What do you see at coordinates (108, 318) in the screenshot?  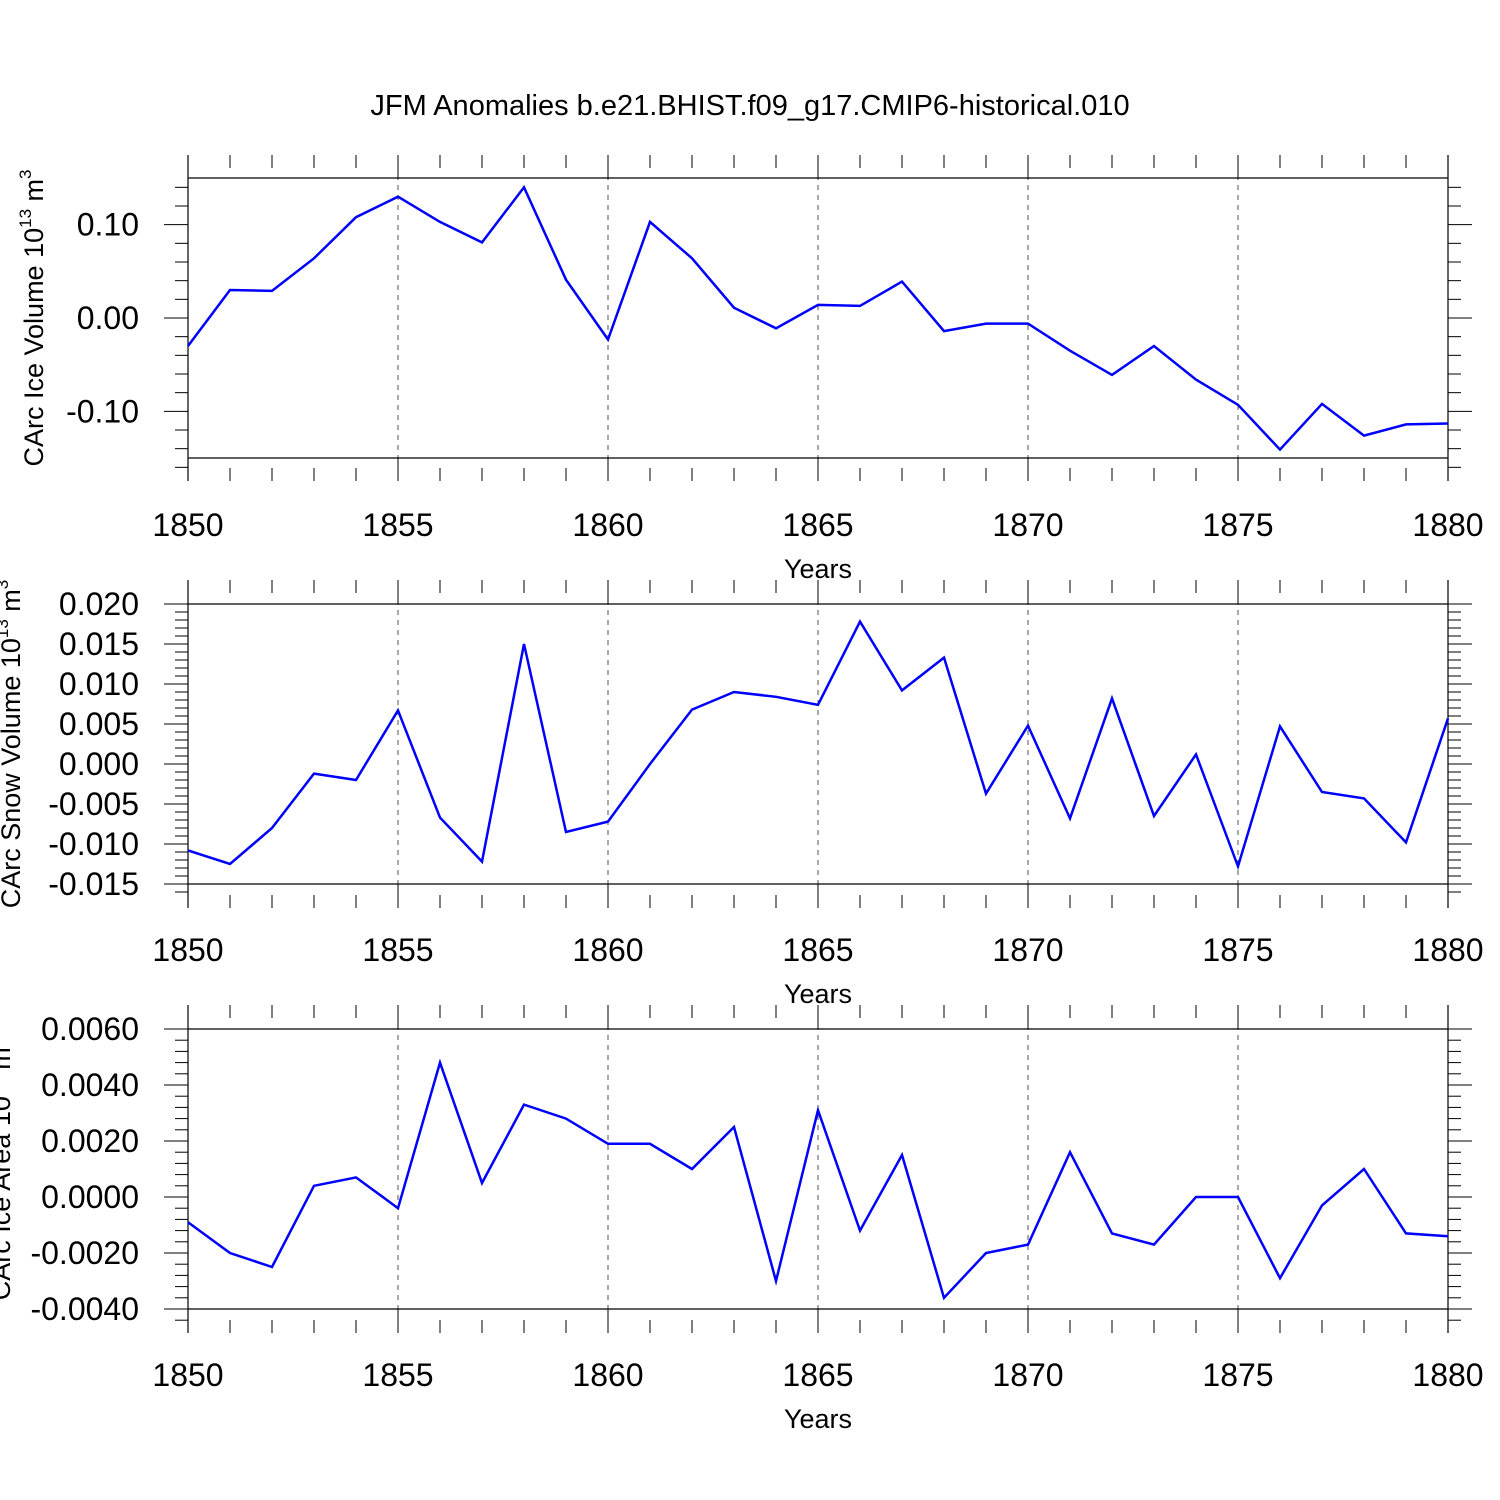 I see `y-tick-label: 0.00` at bounding box center [108, 318].